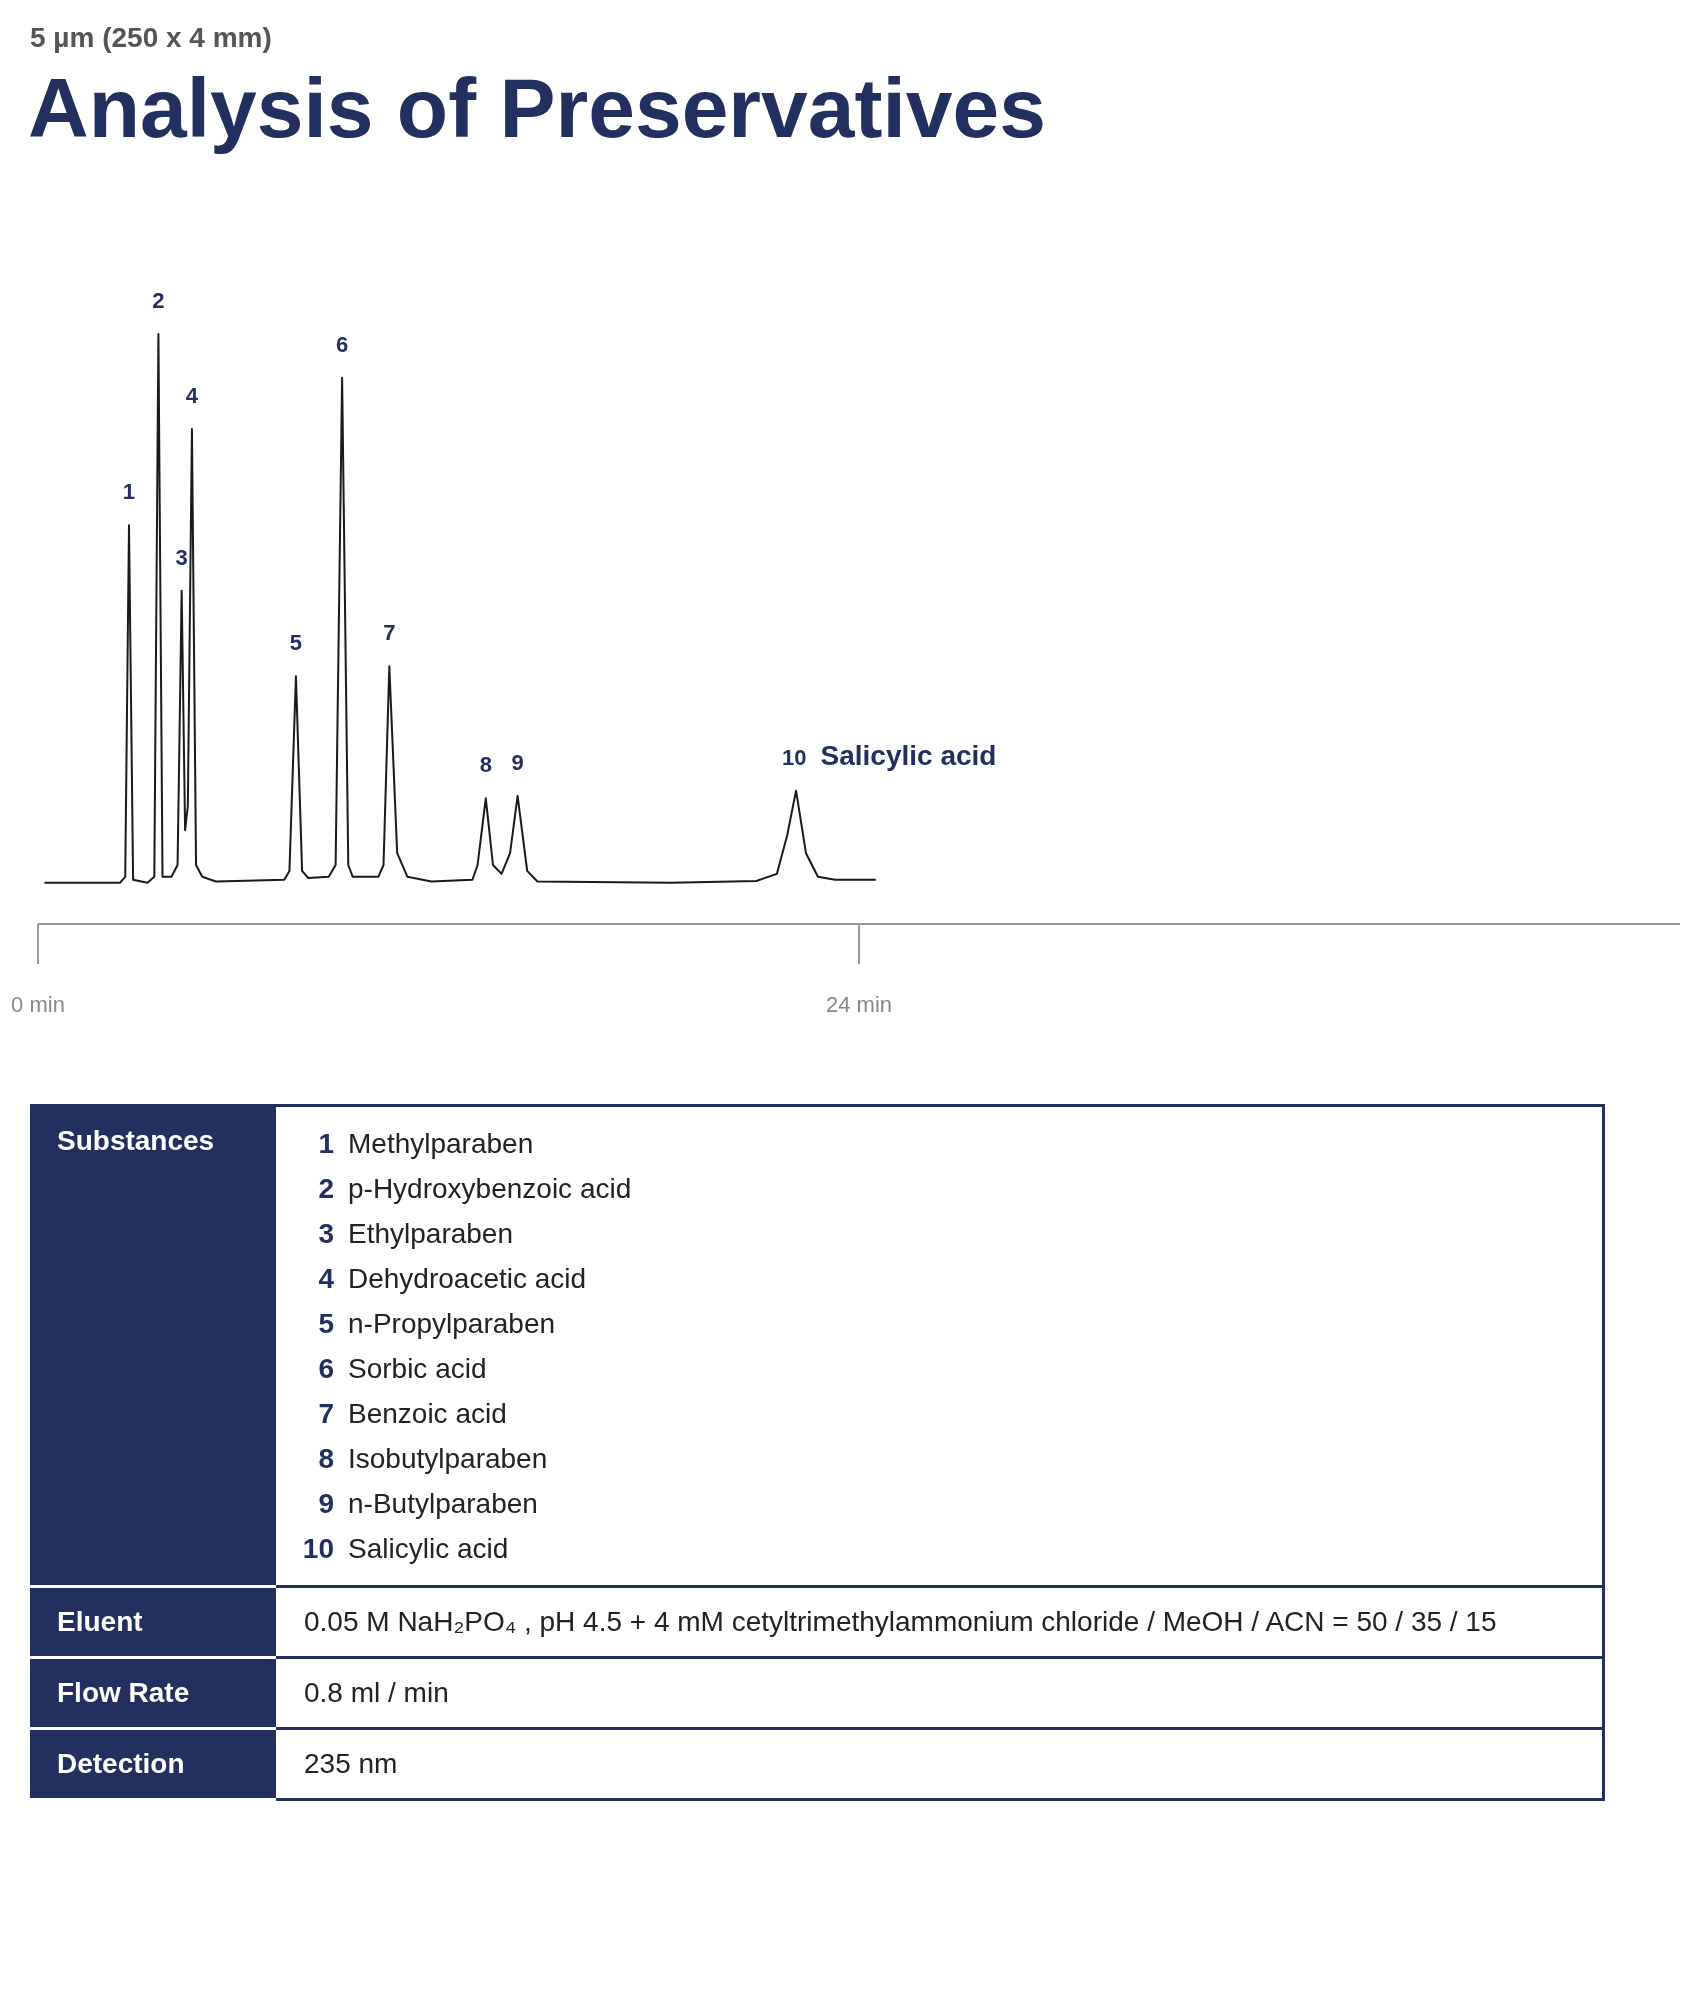 This screenshot has height=2013, width=1688. What do you see at coordinates (537, 108) in the screenshot?
I see `chart-title: Analysis of Preservatives` at bounding box center [537, 108].